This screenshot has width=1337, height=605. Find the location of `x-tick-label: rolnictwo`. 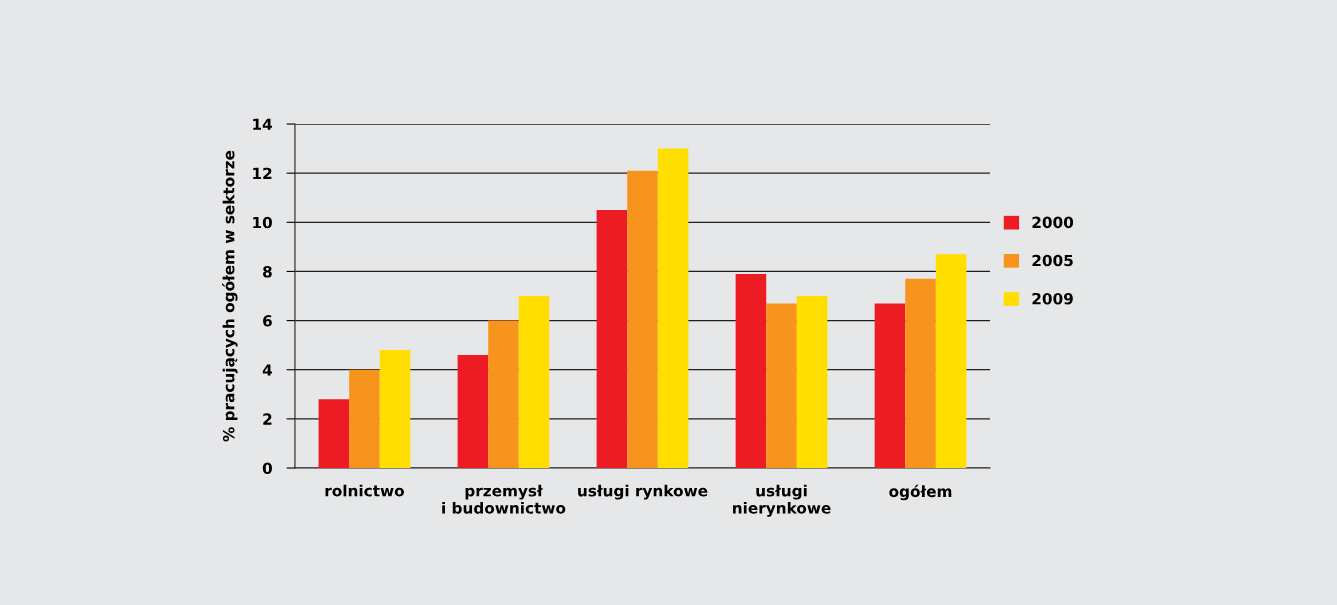

x-tick-label: rolnictwo is located at coordinates (364, 490).